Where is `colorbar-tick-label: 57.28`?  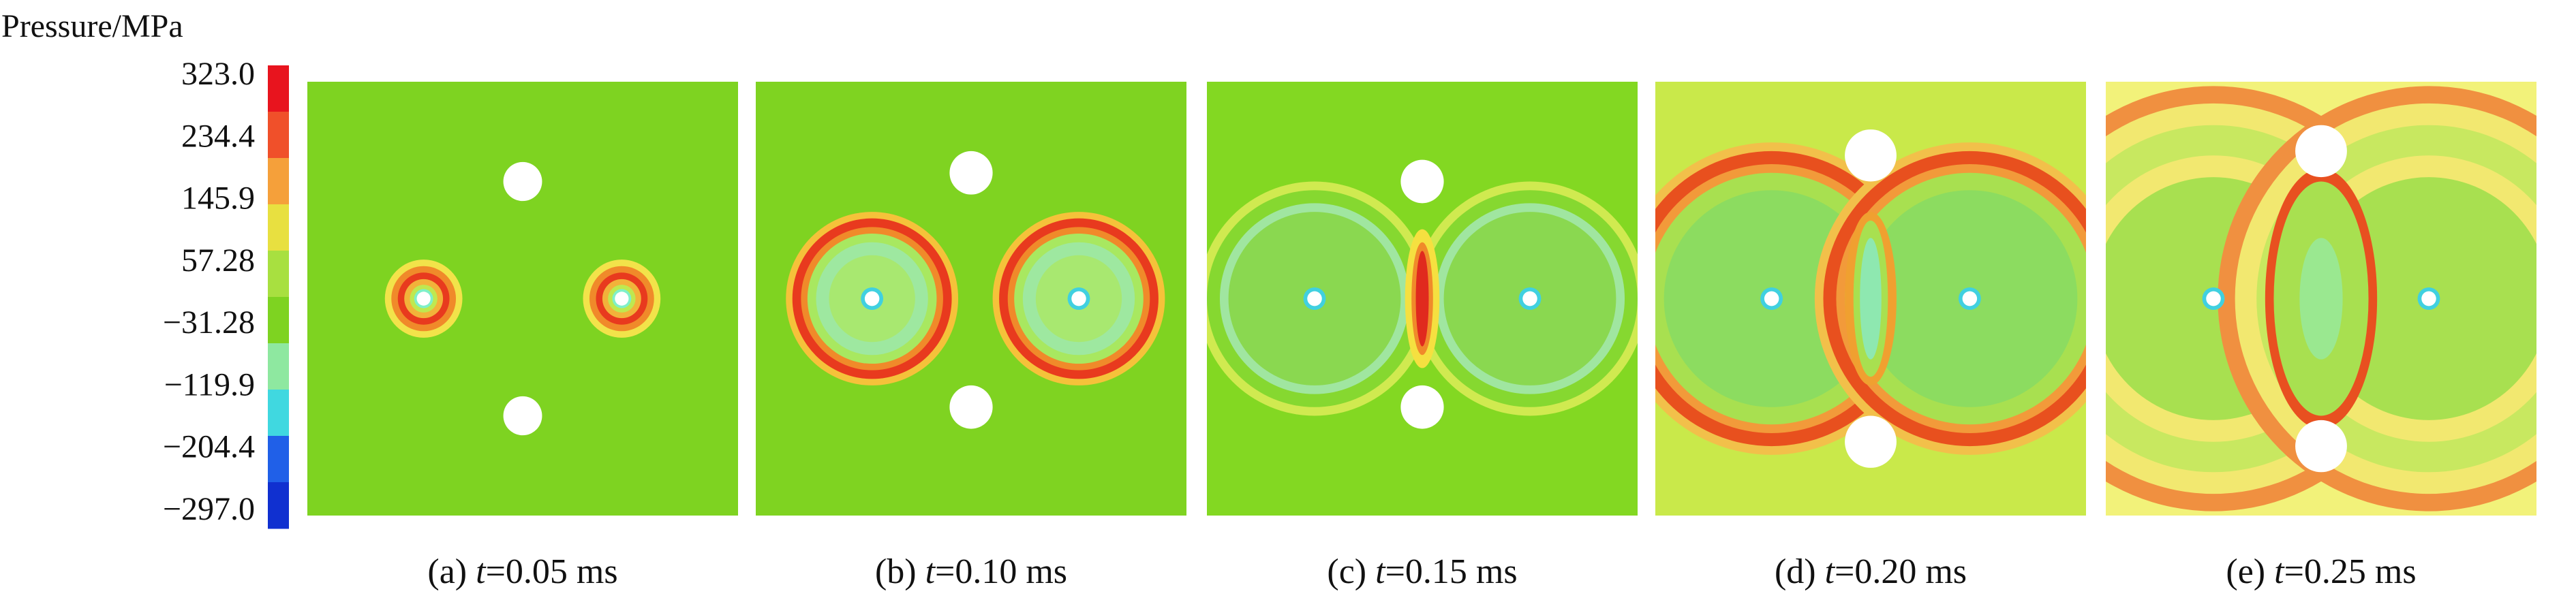
colorbar-tick-label: 57.28 is located at coordinates (218, 260).